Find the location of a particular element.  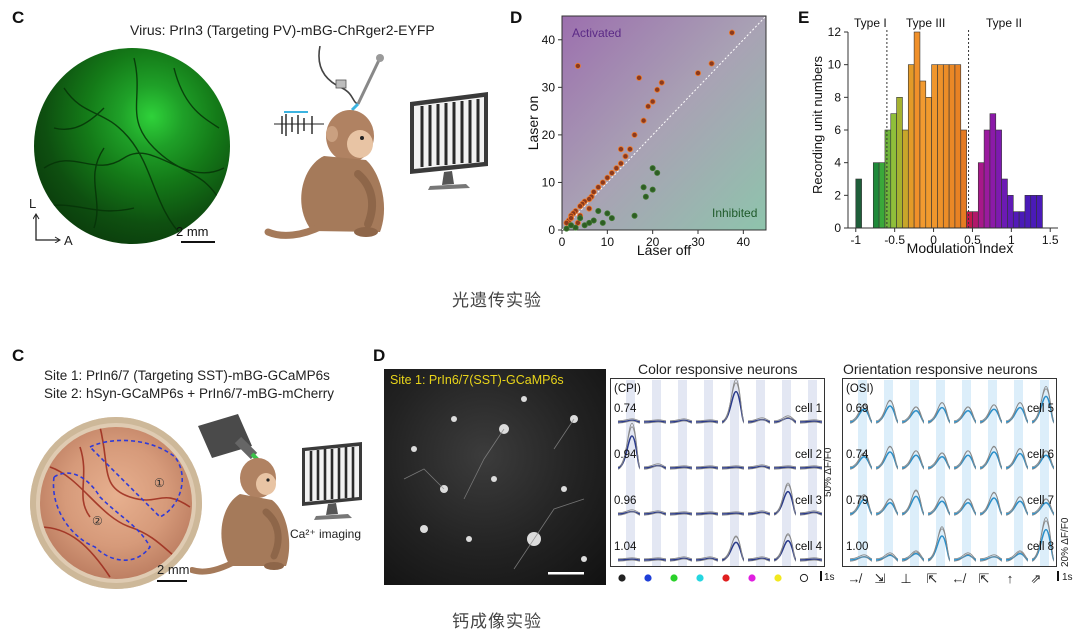

activated-annotation: Activated is located at coordinates (596, 33).